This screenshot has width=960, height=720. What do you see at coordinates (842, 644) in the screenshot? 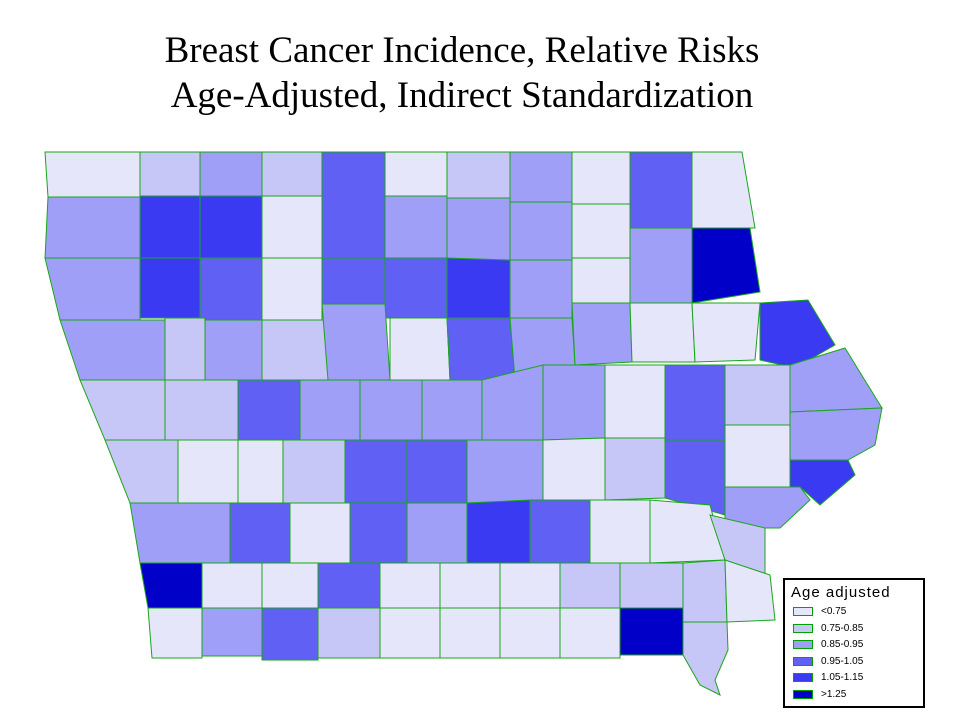
I see `legend-label: 0.85-0.95` at bounding box center [842, 644].